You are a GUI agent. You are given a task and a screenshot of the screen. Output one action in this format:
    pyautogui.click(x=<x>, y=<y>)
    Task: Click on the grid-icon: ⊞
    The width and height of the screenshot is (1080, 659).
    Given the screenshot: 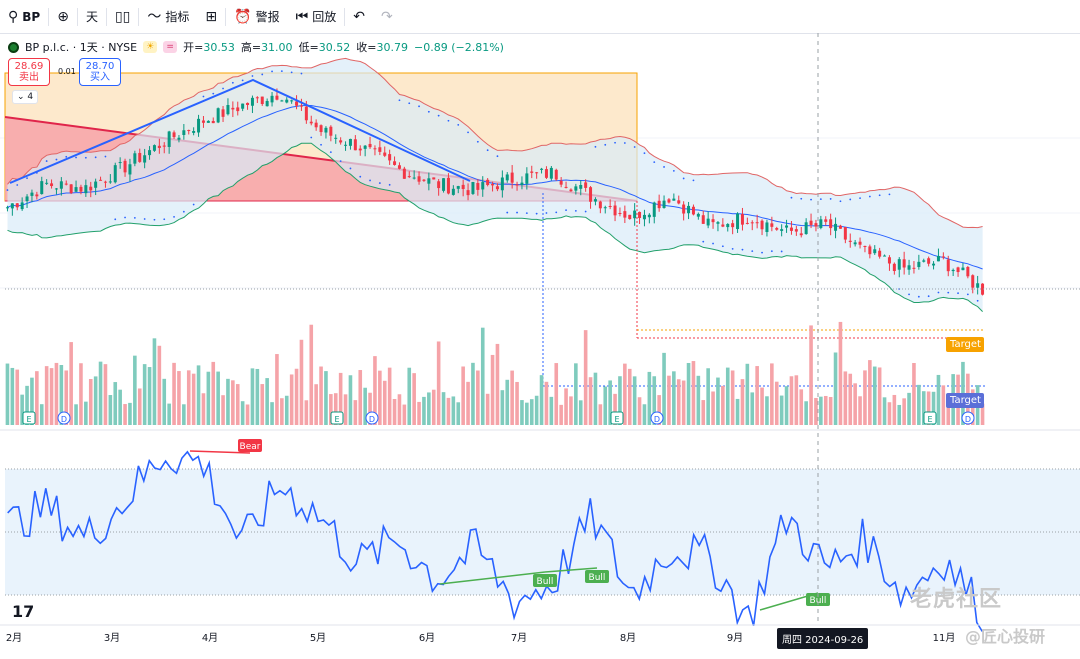 What is the action you would take?
    pyautogui.click(x=211, y=16)
    